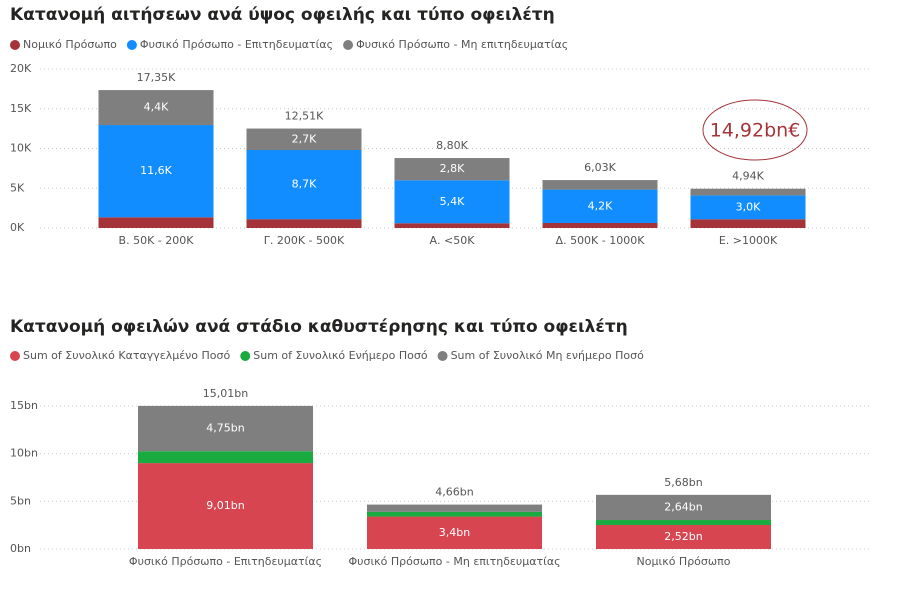 This screenshot has width=921, height=597. What do you see at coordinates (24, 453) in the screenshot?
I see `y-tick-label: 10bn` at bounding box center [24, 453].